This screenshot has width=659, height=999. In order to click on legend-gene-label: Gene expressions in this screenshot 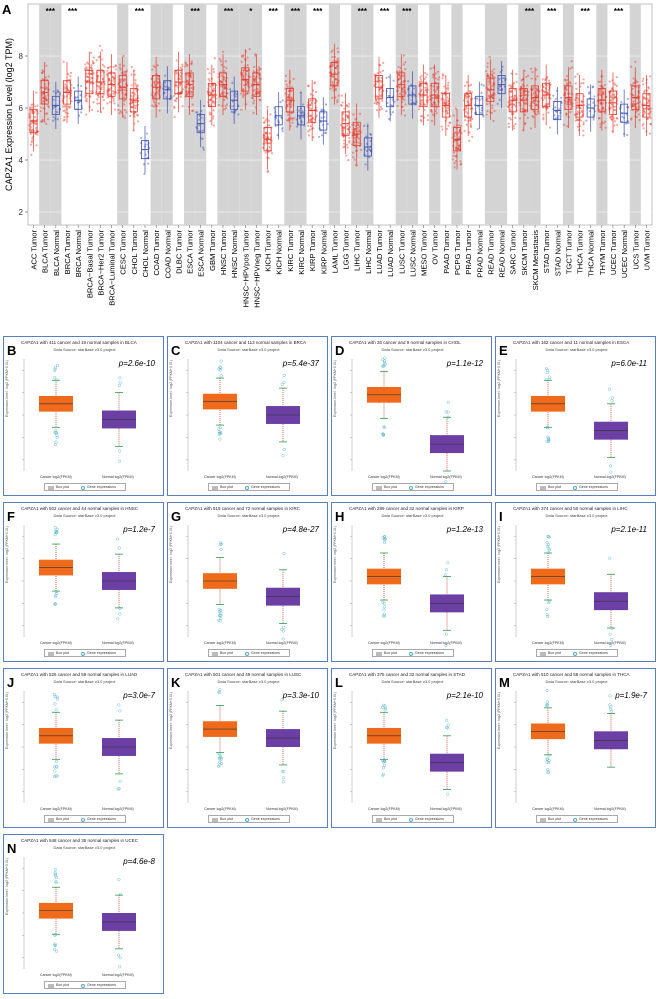, I will do `click(429, 653)`.